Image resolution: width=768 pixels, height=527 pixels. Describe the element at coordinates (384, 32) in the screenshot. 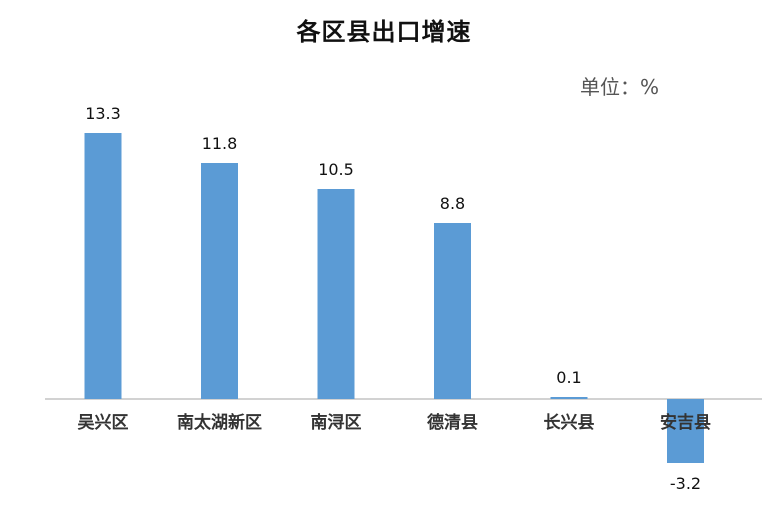

I see `chart-title: 各区县出口增速` at that location.